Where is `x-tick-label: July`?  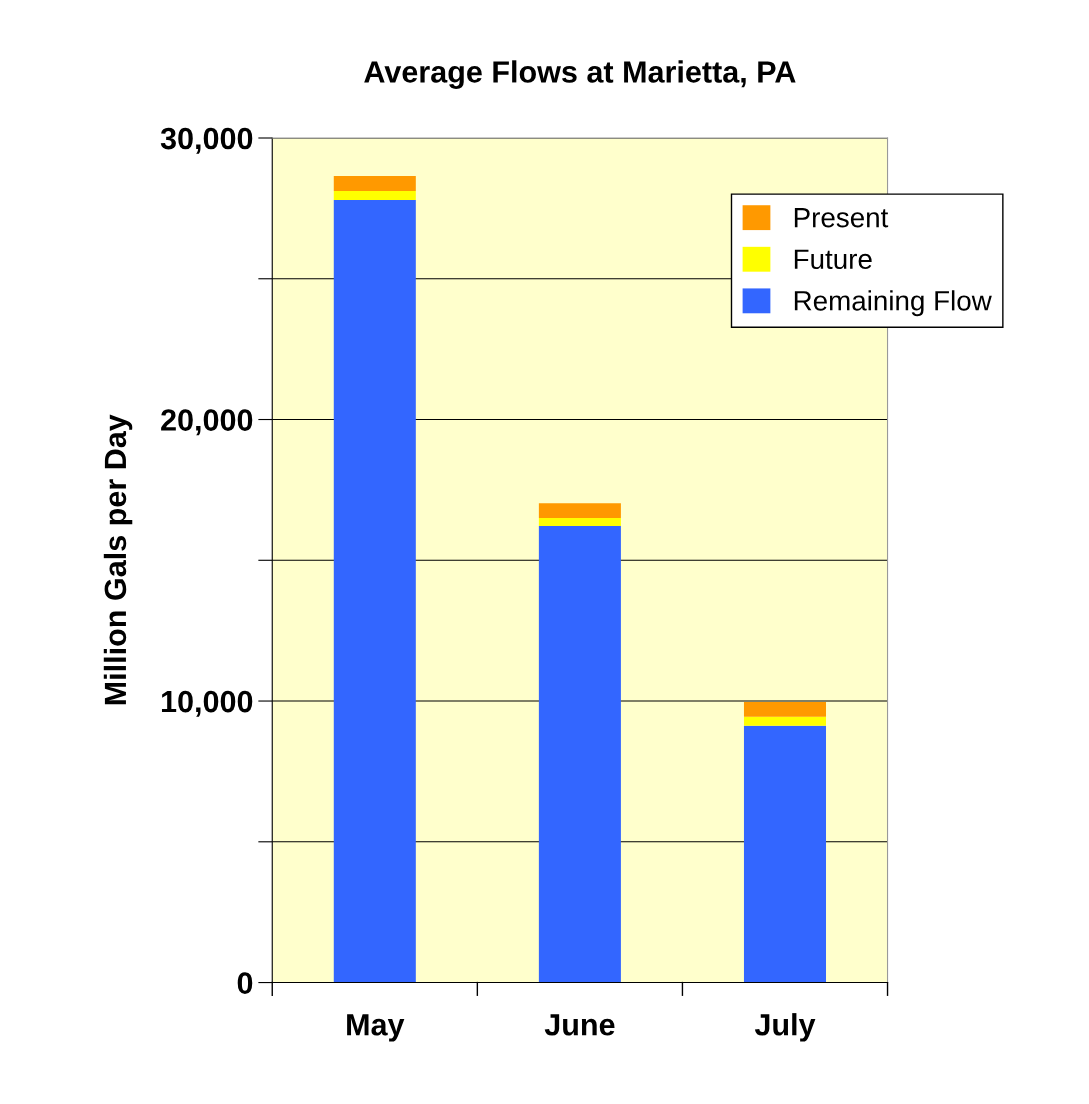 x-tick-label: July is located at coordinates (785, 1027).